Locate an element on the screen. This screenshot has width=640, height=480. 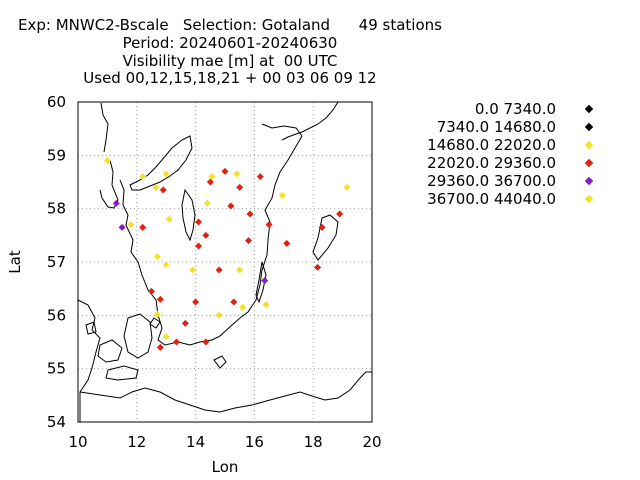
x-axis-label: Lon is located at coordinates (225, 467).